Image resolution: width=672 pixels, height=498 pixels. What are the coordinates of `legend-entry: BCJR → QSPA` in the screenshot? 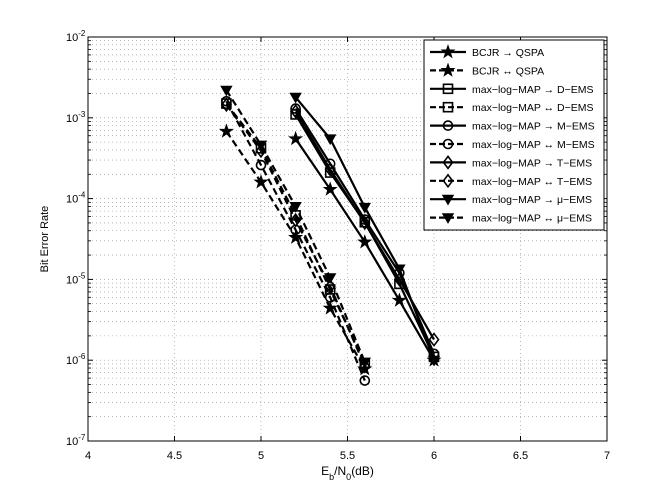 It's located at (487, 51).